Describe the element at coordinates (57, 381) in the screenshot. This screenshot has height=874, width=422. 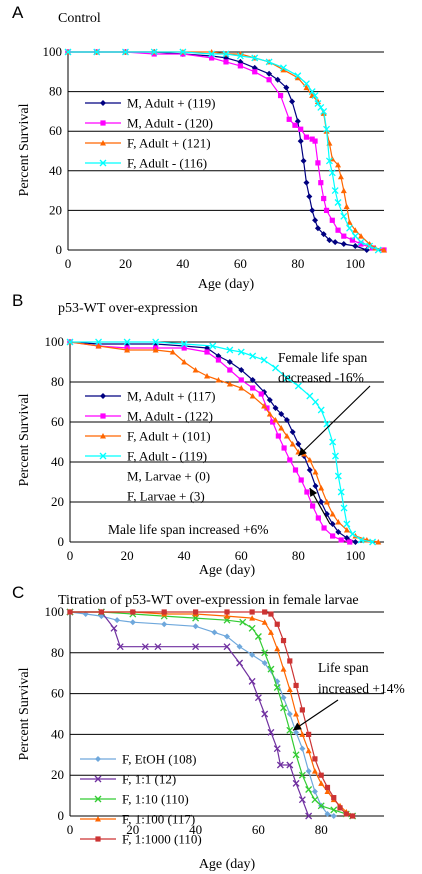
I see `y-tick-label: 80` at that location.